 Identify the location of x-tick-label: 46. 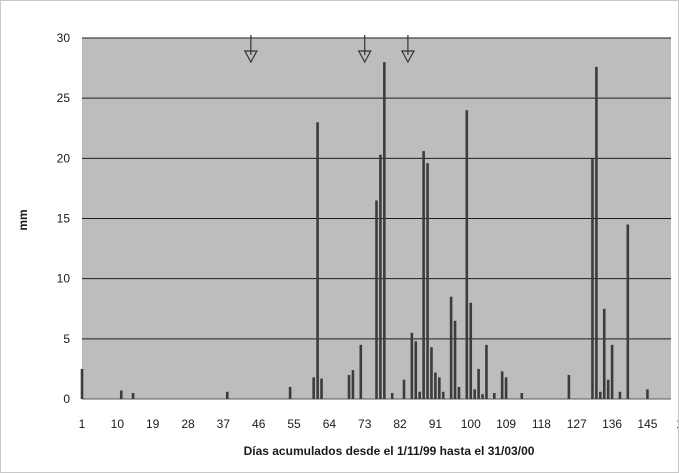
(259, 424).